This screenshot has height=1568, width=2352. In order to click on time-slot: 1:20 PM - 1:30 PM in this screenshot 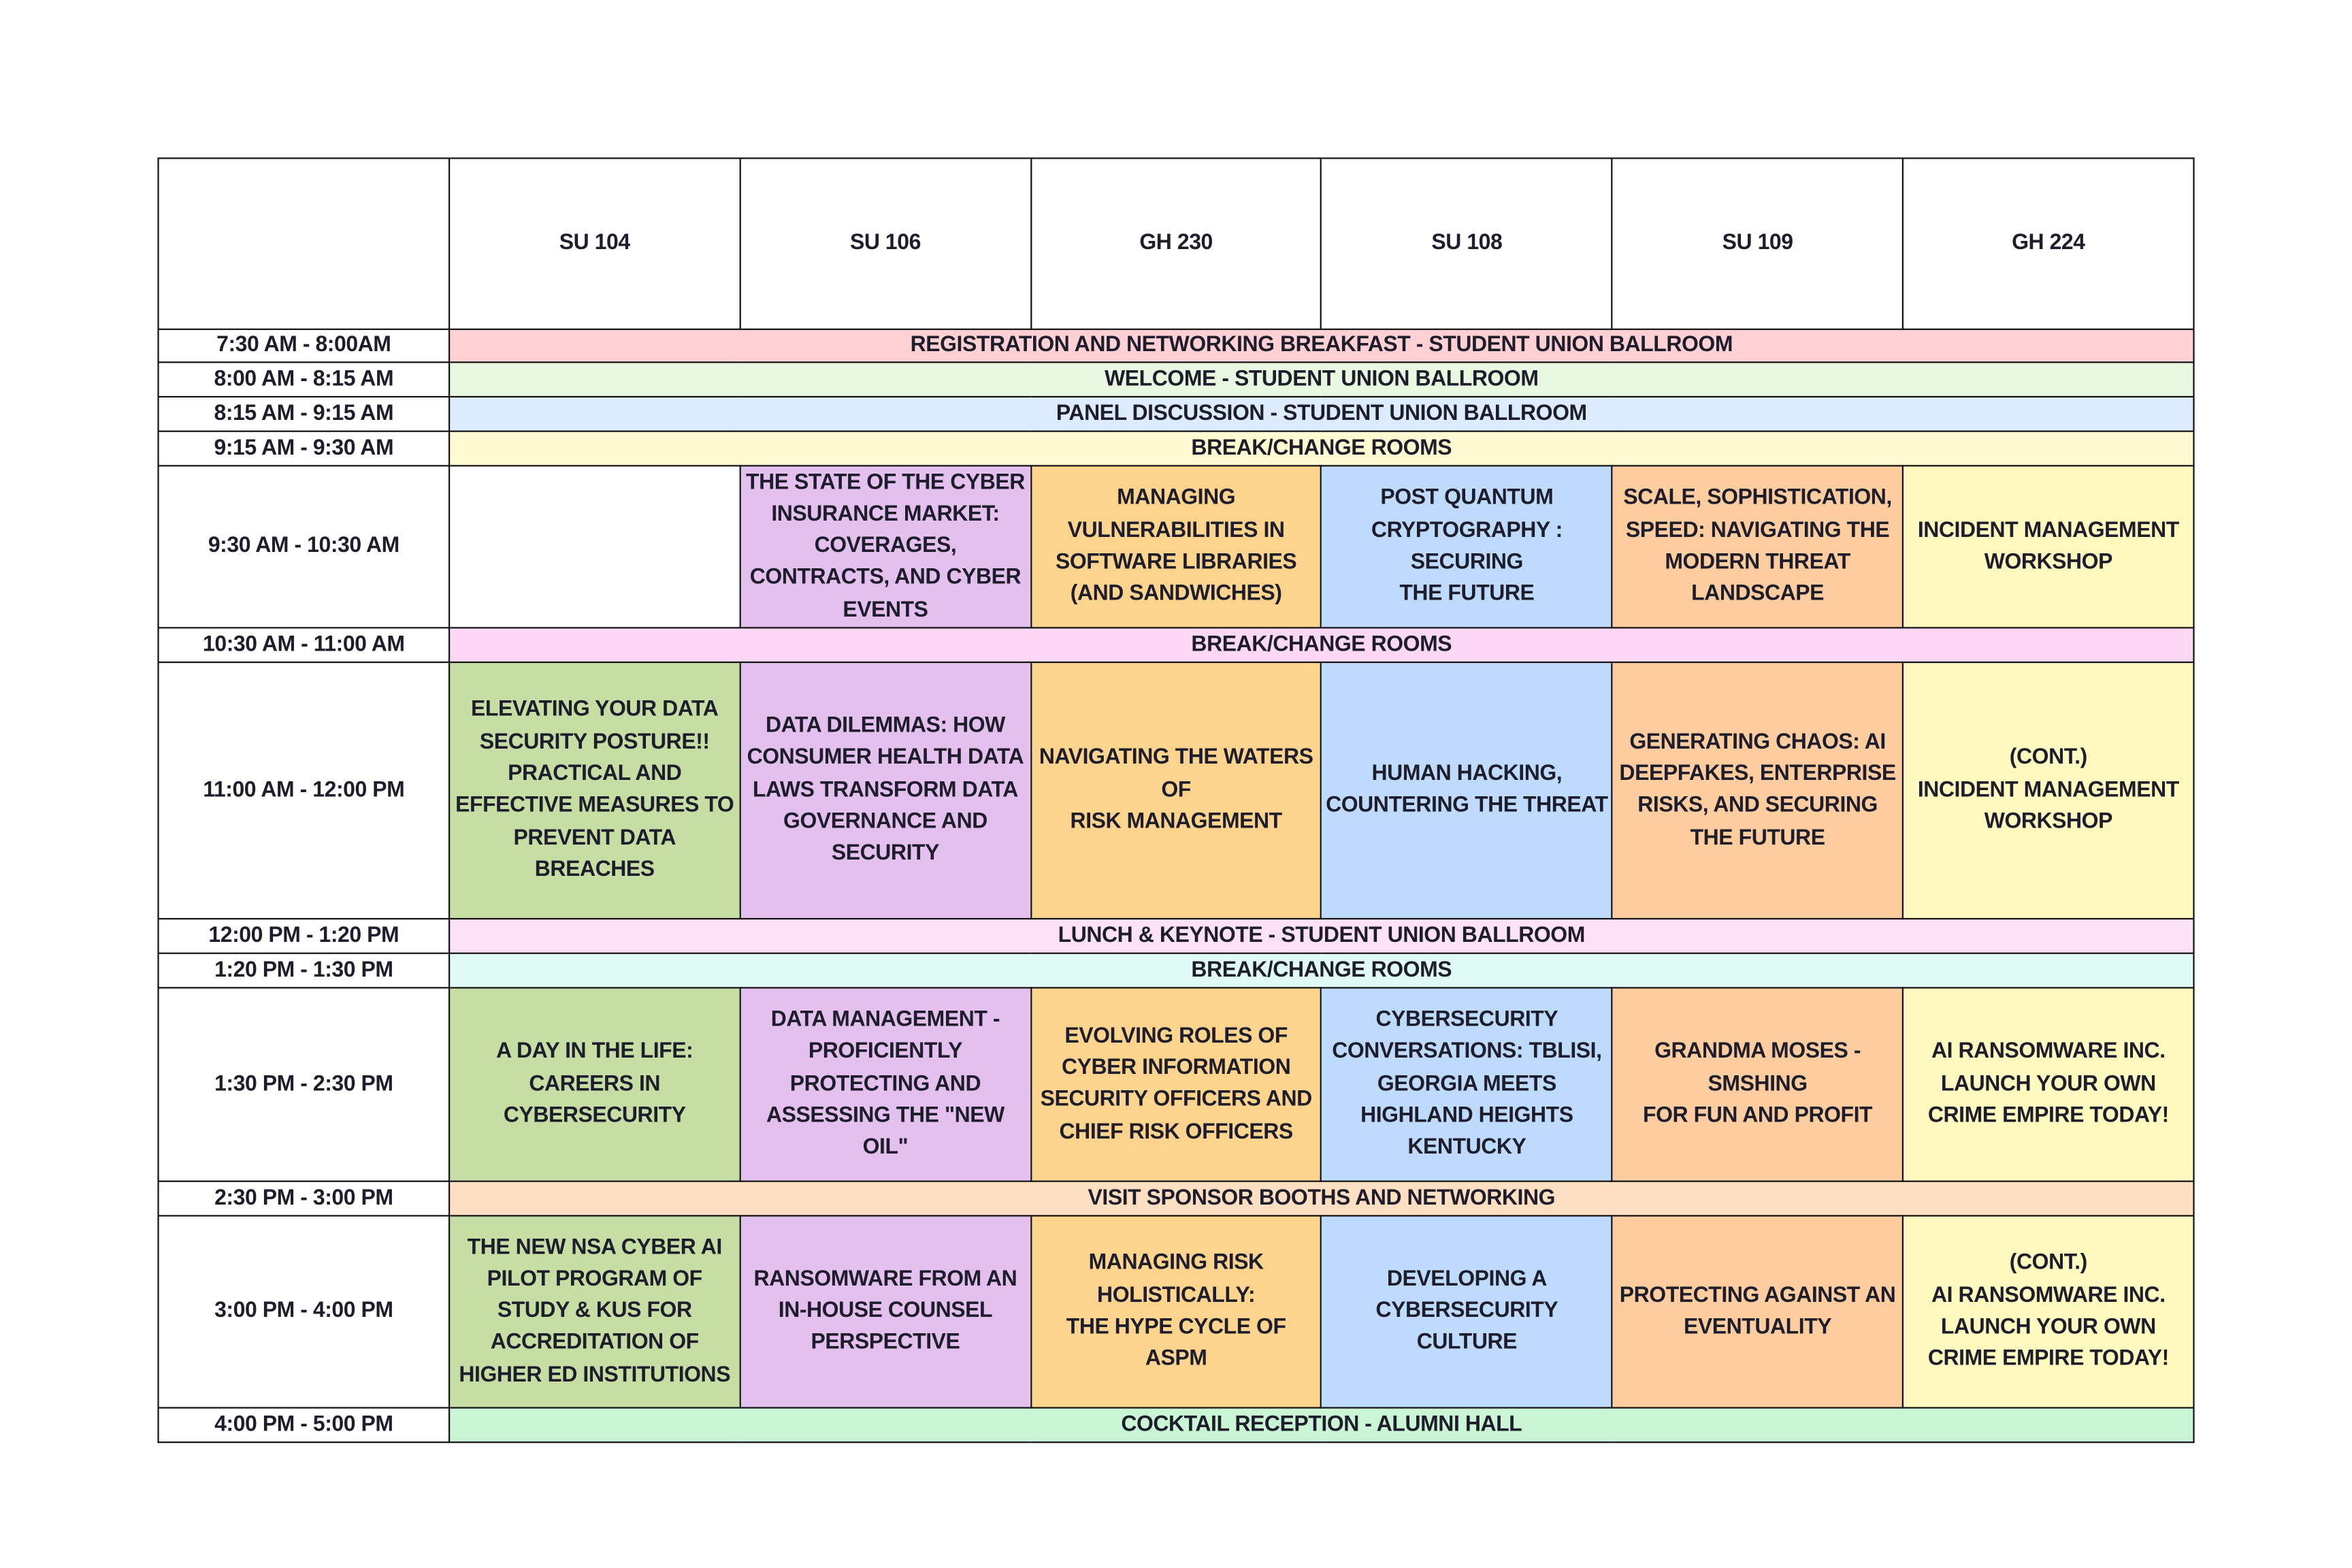, I will do `click(304, 972)`.